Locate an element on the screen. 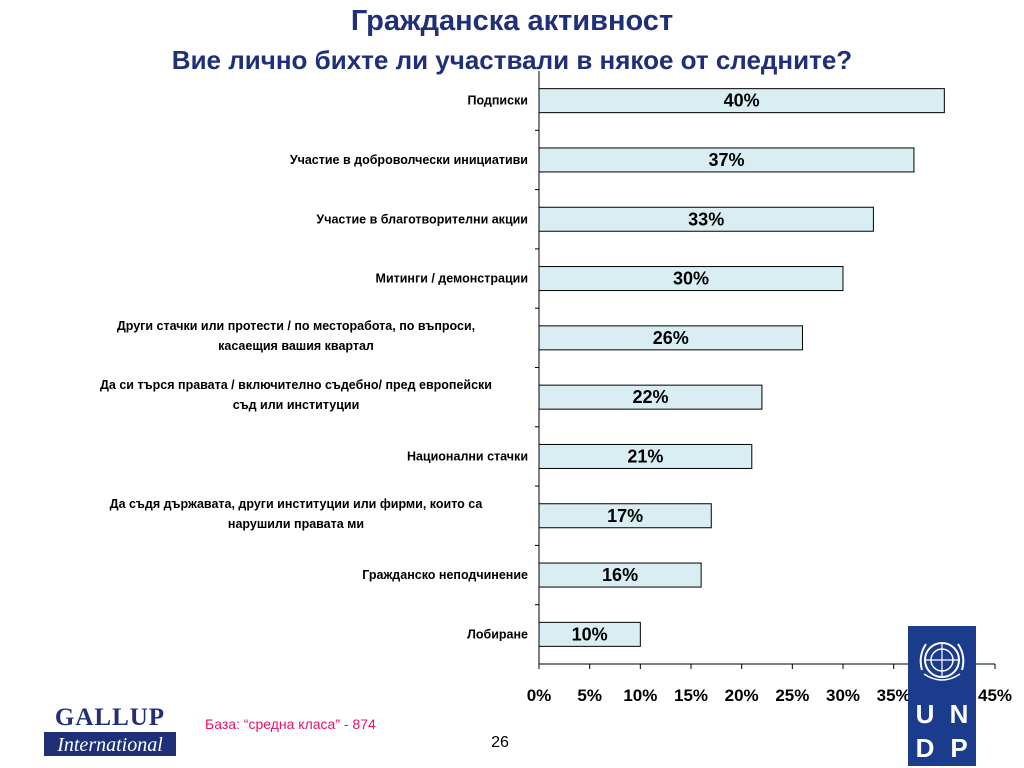 Image resolution: width=1024 pixels, height=768 pixels. category-label-line: Национални стачки is located at coordinates (467, 456).